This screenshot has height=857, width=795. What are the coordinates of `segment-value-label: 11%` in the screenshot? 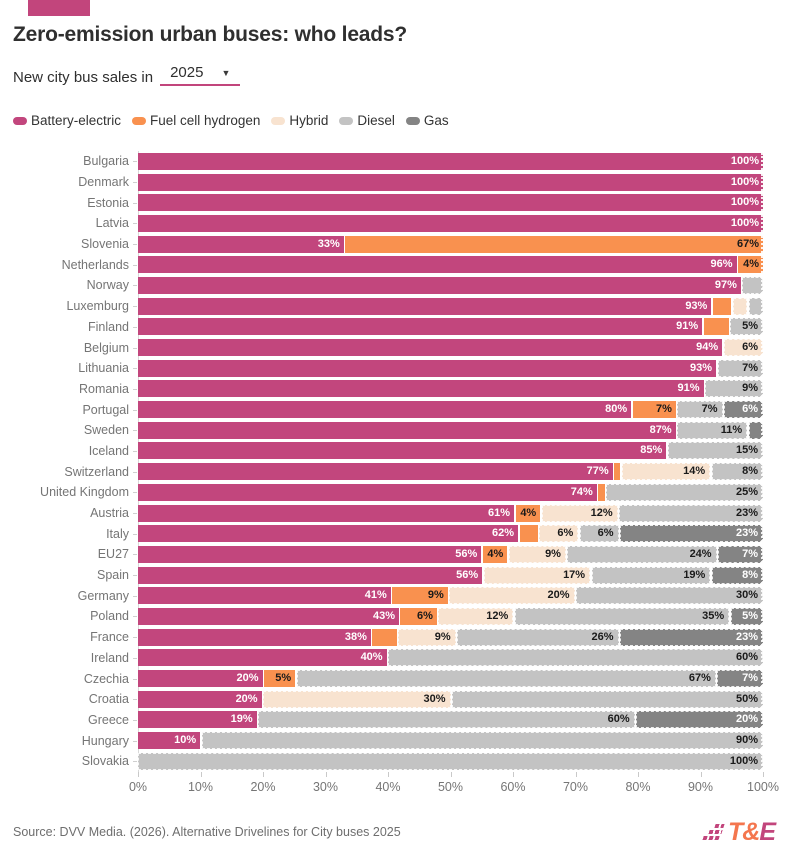 It's located at (731, 429).